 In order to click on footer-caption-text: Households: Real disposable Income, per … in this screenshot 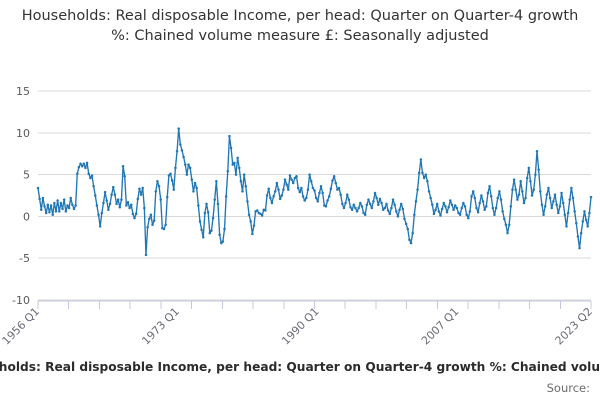, I will do `click(300, 367)`.